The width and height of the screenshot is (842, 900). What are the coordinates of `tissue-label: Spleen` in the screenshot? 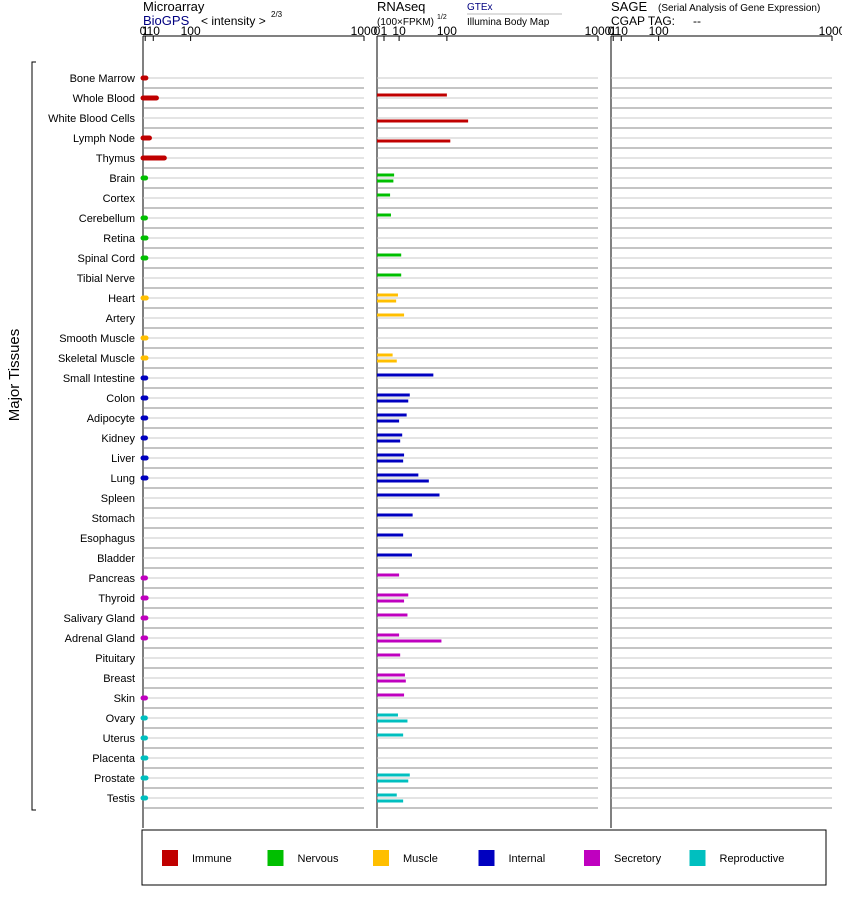 It's located at (118, 499).